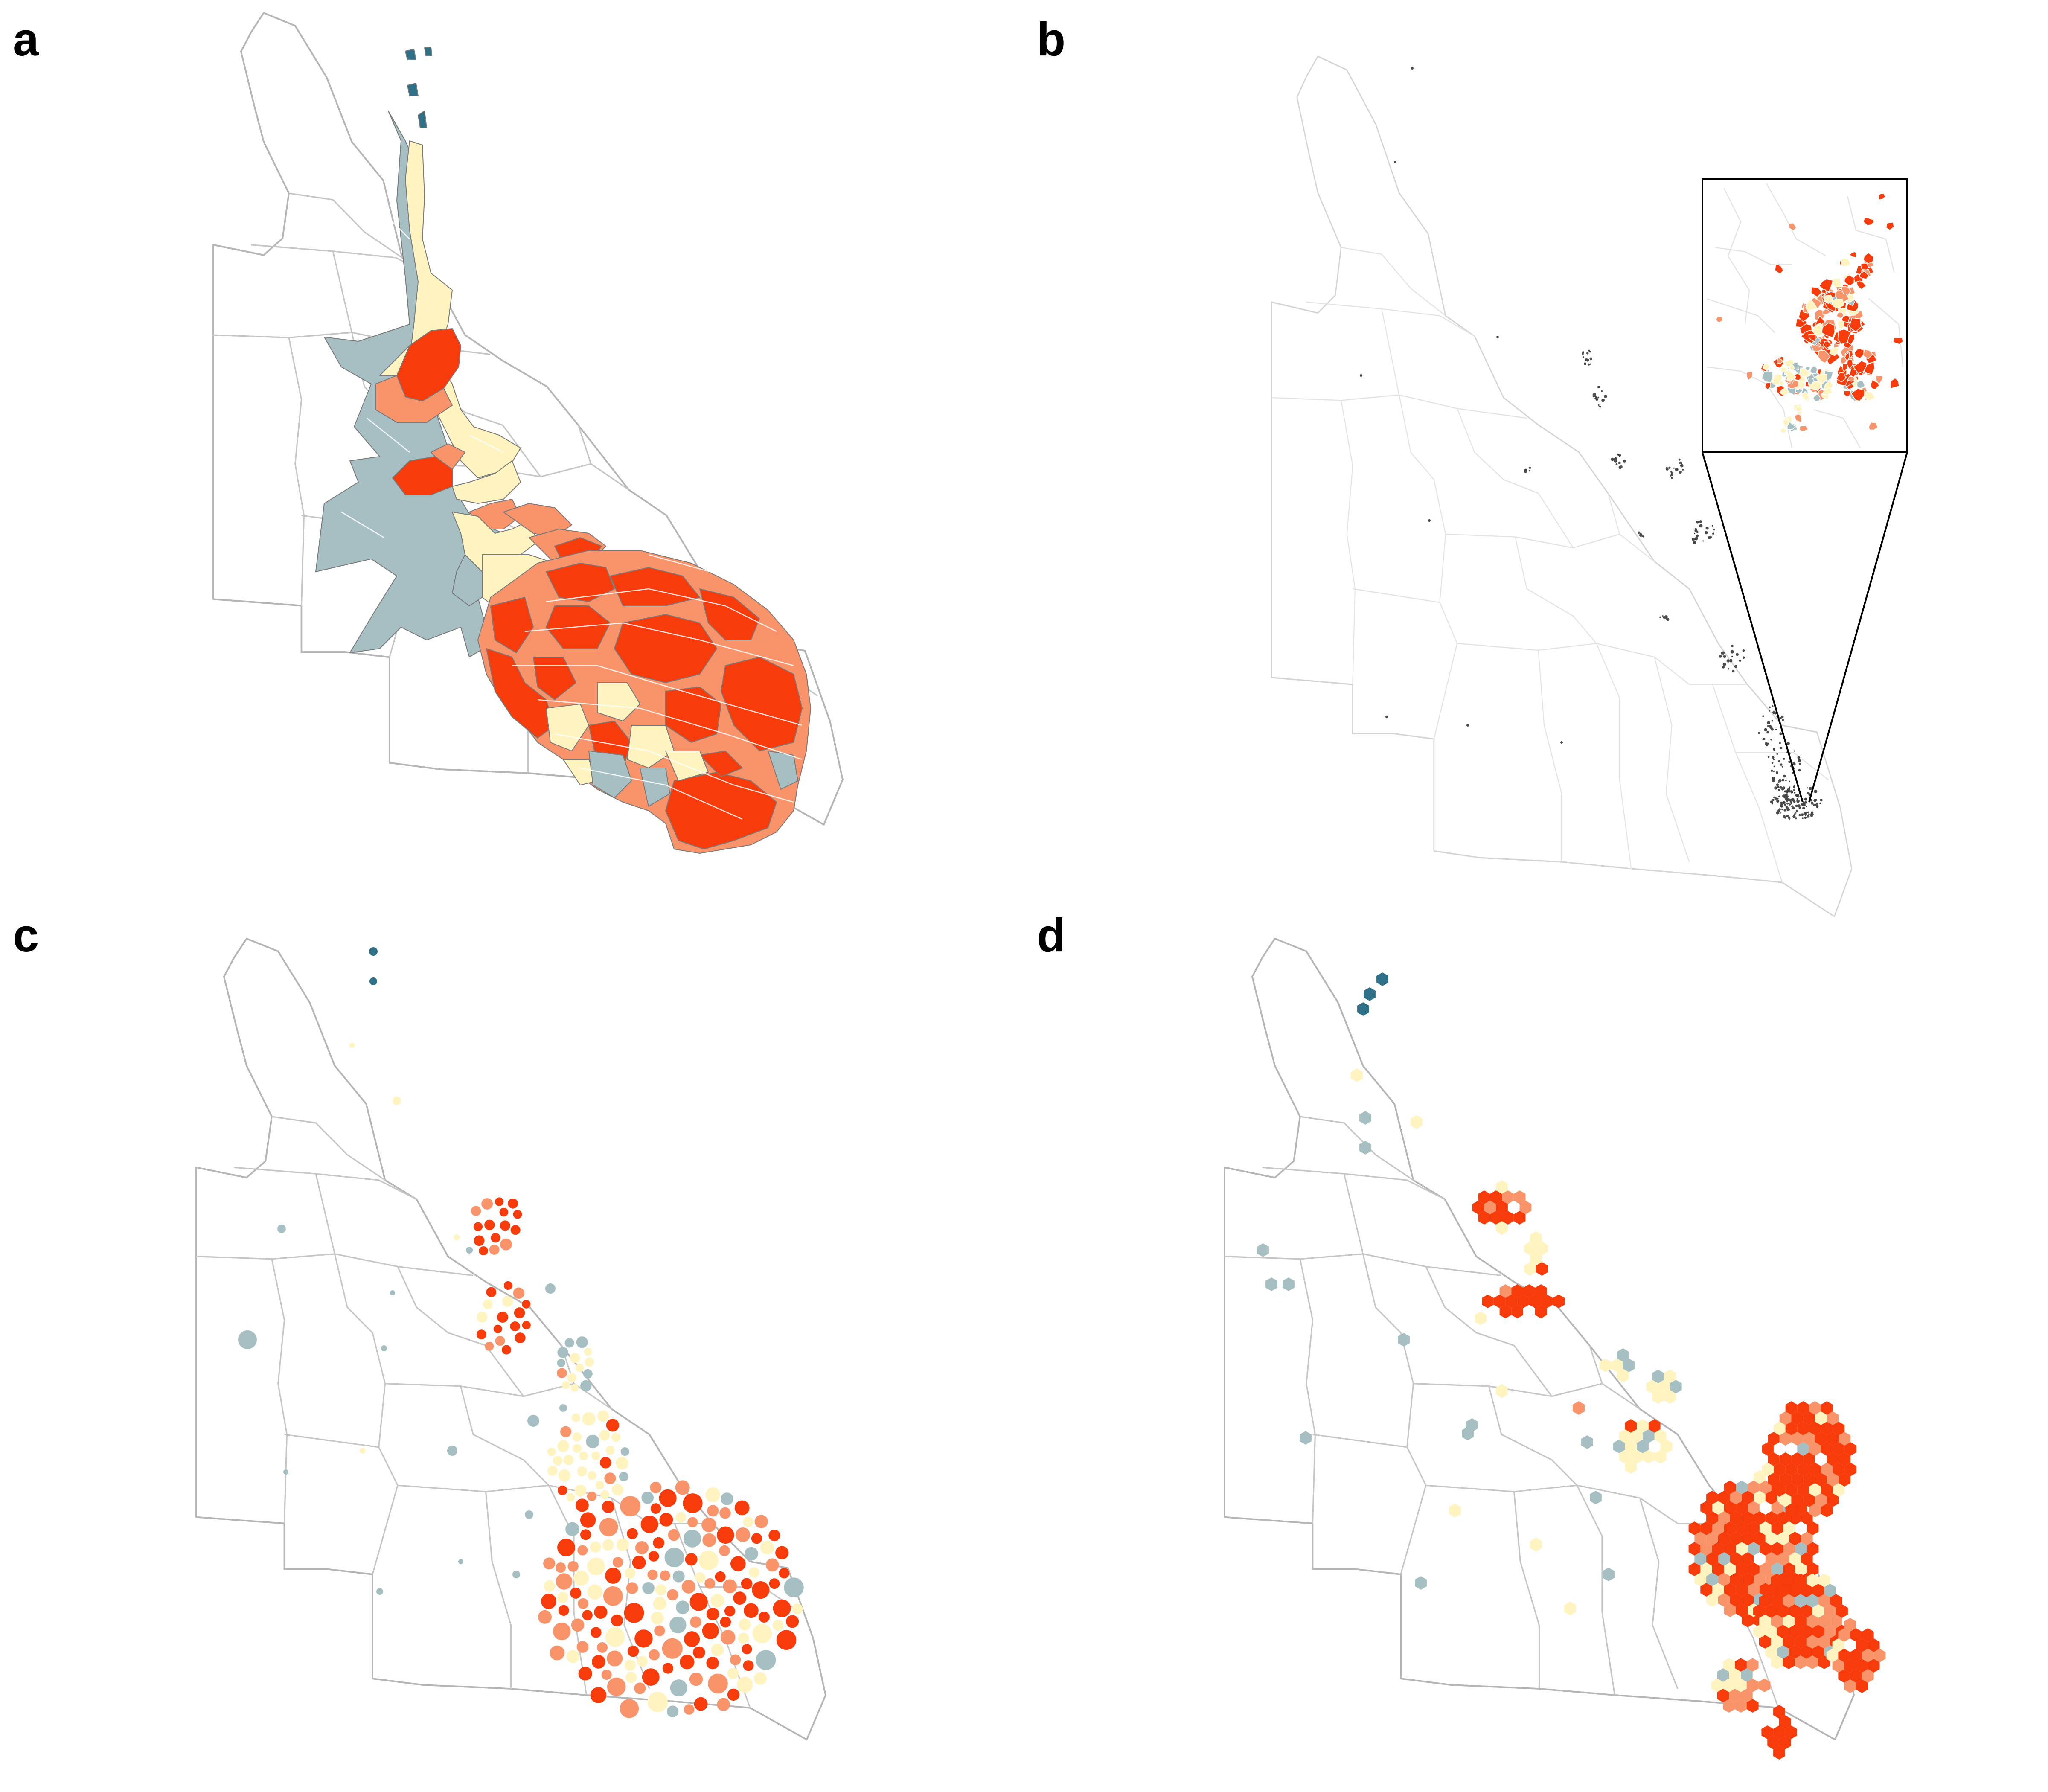 Image resolution: width=2048 pixels, height=1792 pixels. Describe the element at coordinates (1753, 627) in the screenshot. I see `panel-b-zoom-line-left` at that location.